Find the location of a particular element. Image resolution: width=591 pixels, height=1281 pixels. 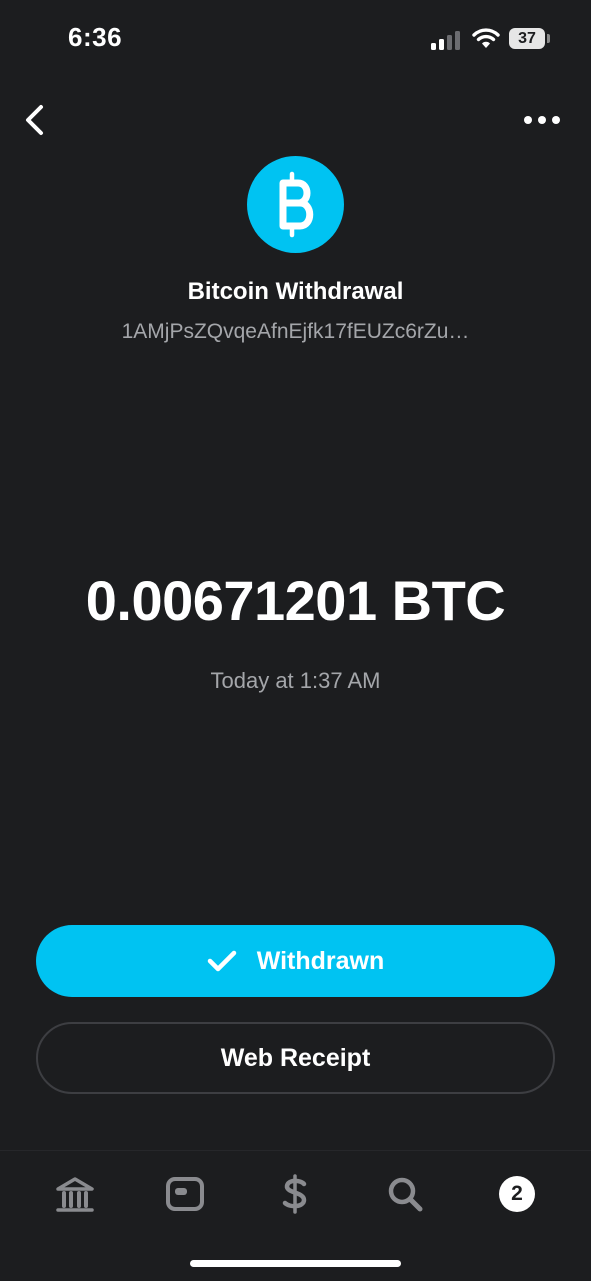

search-icon is located at coordinates (405, 1194).